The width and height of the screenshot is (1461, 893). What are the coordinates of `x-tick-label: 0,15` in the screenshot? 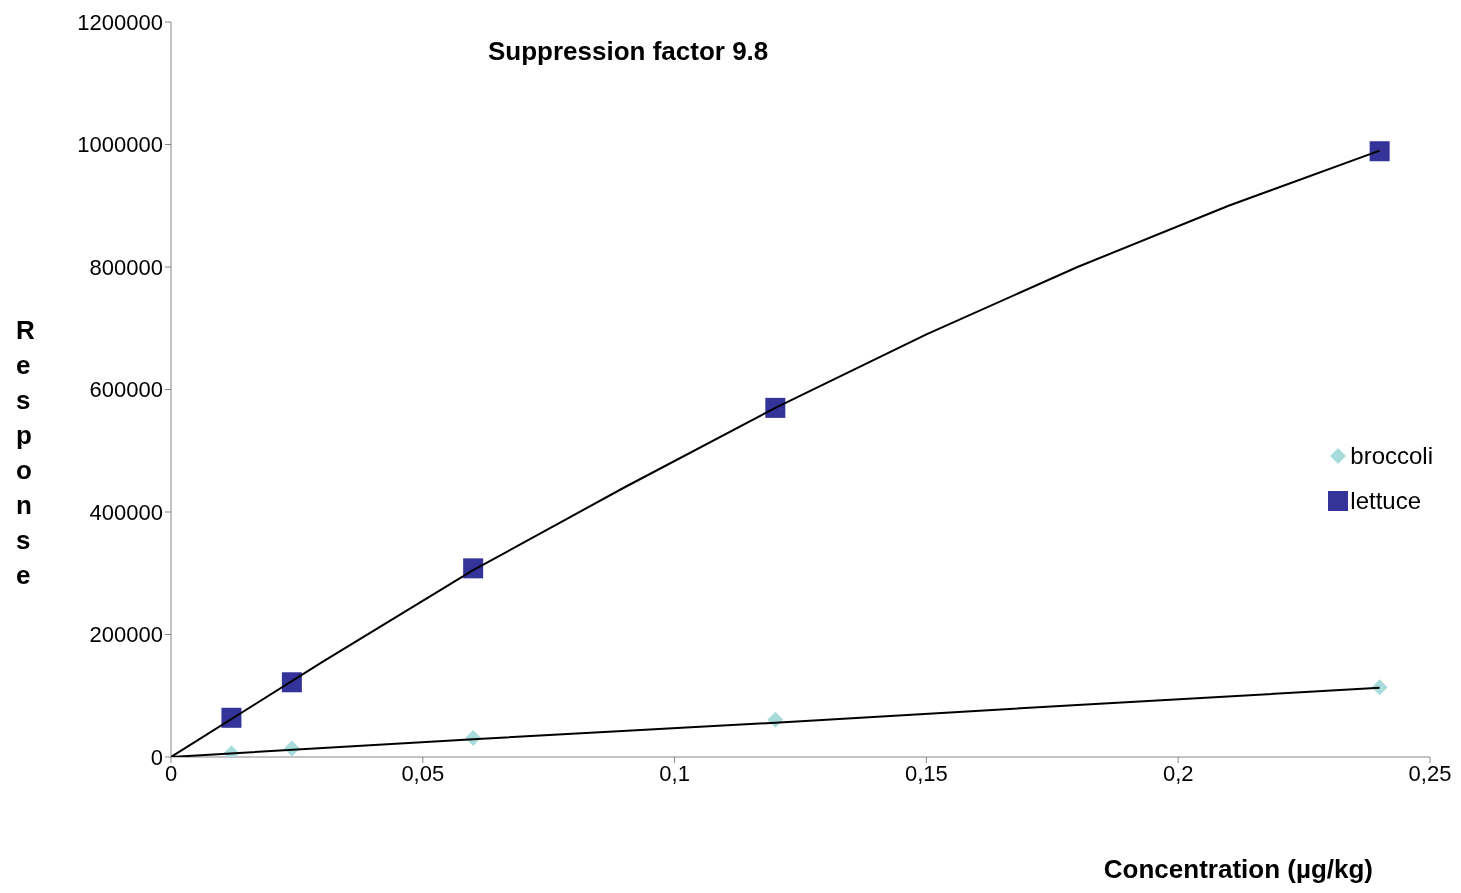 It's located at (926, 773).